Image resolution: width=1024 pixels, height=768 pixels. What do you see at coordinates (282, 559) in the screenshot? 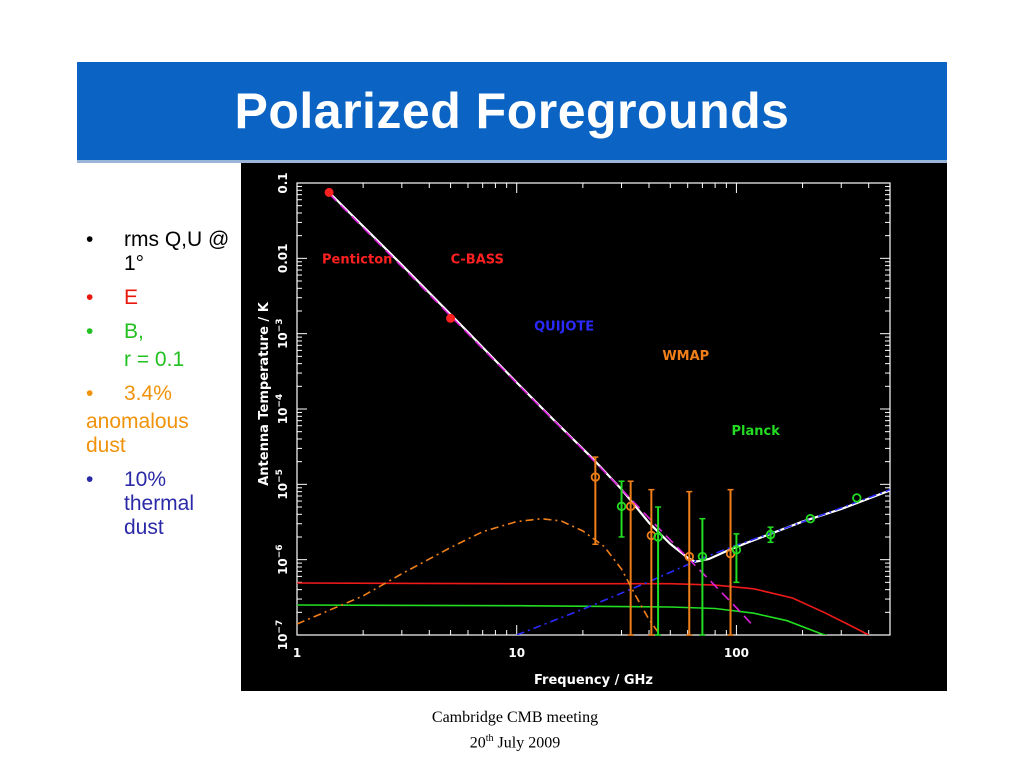
I see `y-tick-label: 10−6` at bounding box center [282, 559].